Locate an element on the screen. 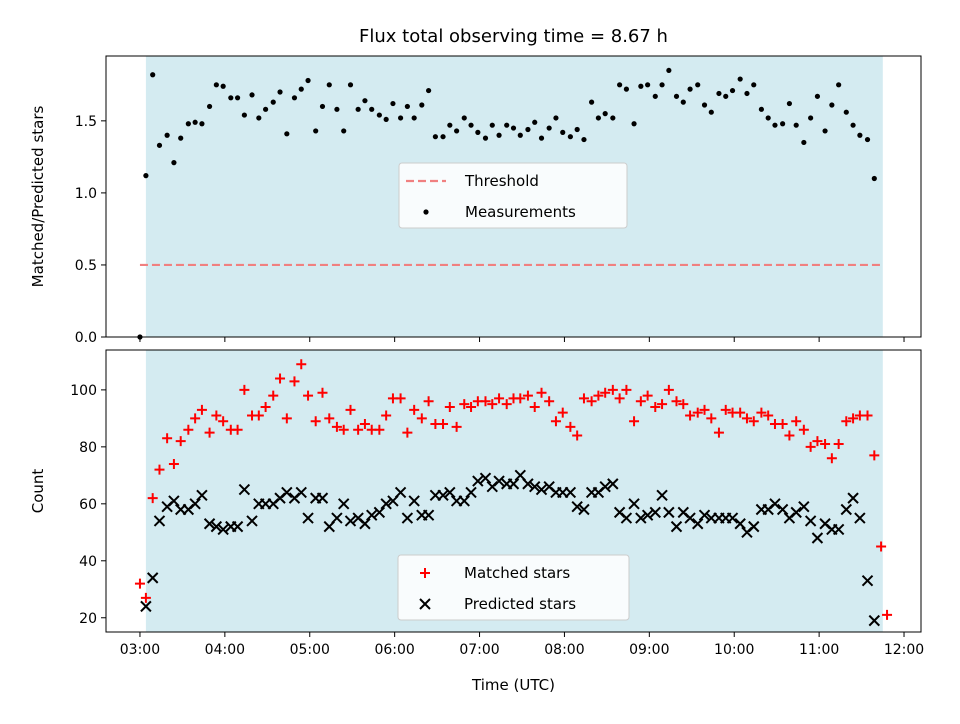 The height and width of the screenshot is (724, 960). y-tick-label: 60 is located at coordinates (88, 505).